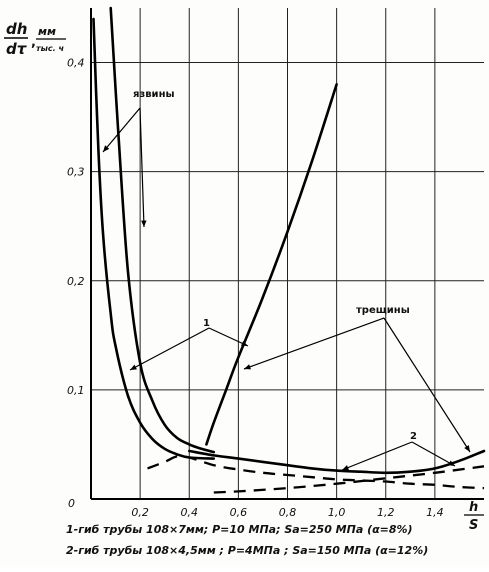  What do you see at coordinates (206, 323) in the screenshot?
I see `annotation-one: 1` at bounding box center [206, 323].